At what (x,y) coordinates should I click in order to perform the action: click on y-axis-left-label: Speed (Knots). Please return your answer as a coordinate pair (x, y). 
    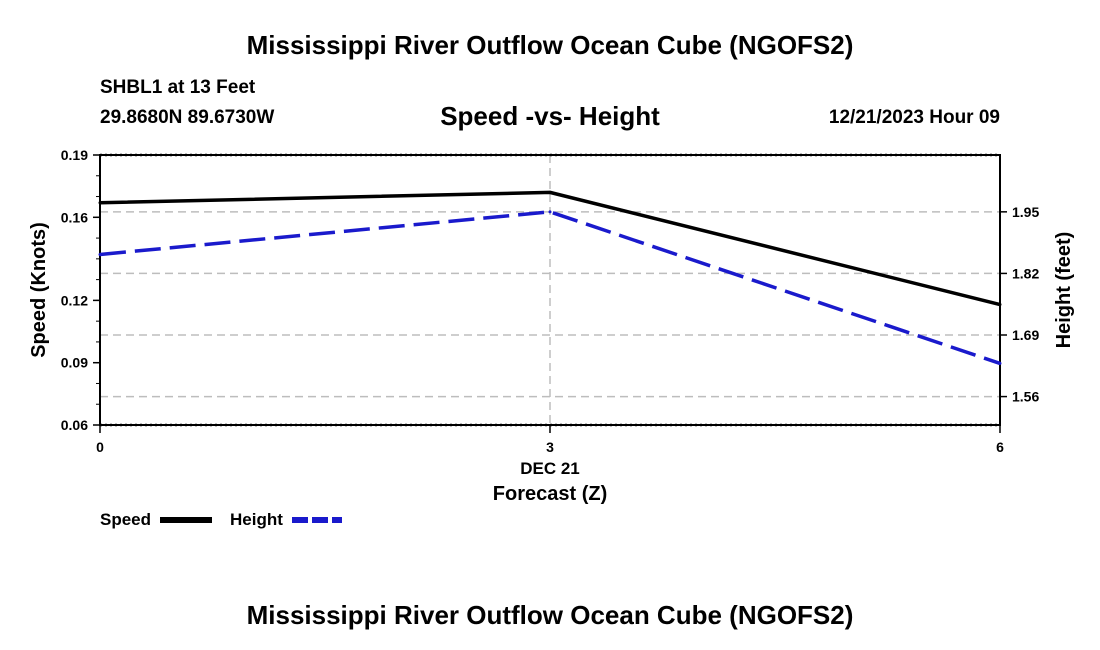
    Looking at the image, I should click on (39, 290).